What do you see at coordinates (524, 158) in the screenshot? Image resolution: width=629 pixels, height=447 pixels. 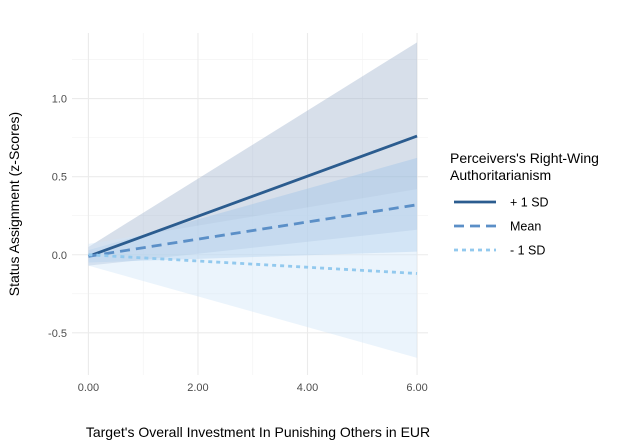 I see `legend-title-line-1: Perceivers's Right-Wing` at bounding box center [524, 158].